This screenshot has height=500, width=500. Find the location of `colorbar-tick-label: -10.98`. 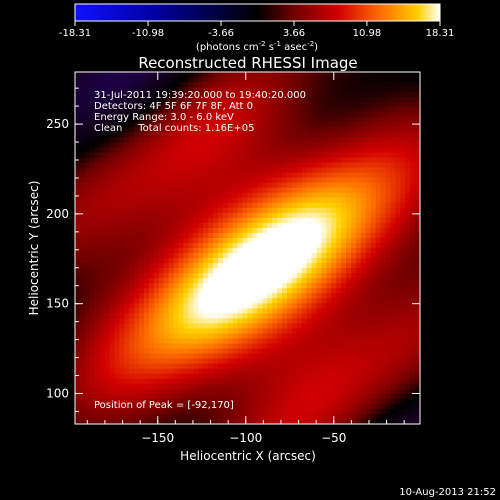

colorbar-tick-label: -10.98 is located at coordinates (148, 33).